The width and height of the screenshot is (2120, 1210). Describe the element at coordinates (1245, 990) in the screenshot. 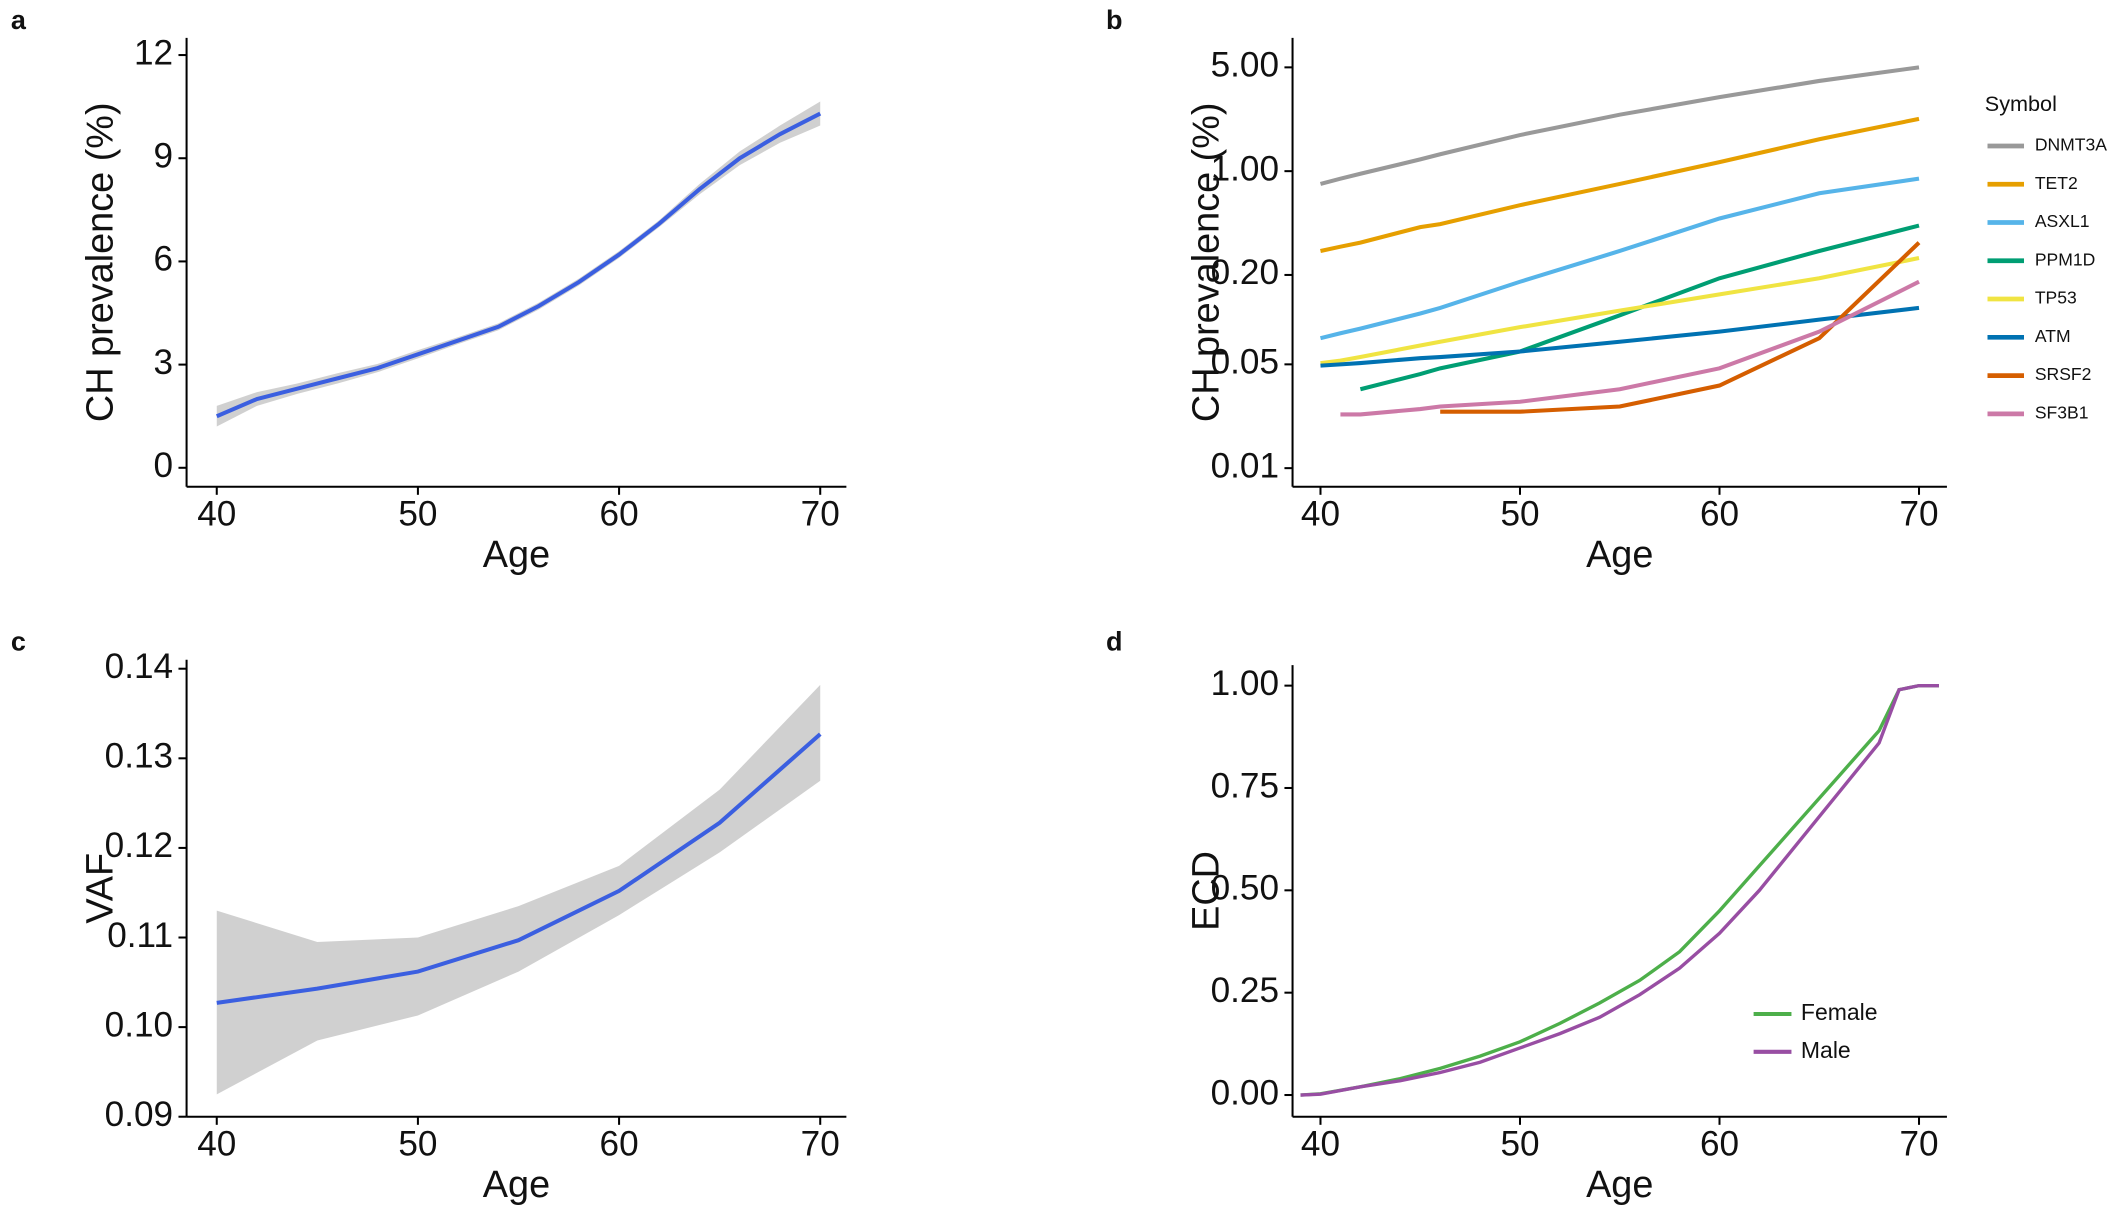

I see `y-tick-label: 0.25` at that location.